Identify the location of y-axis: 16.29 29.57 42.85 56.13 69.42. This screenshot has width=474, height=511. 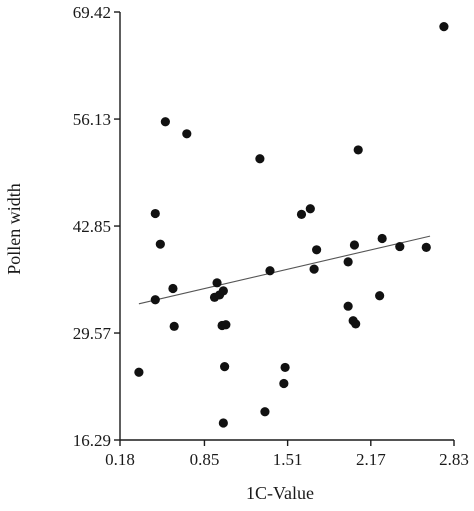
(97, 226).